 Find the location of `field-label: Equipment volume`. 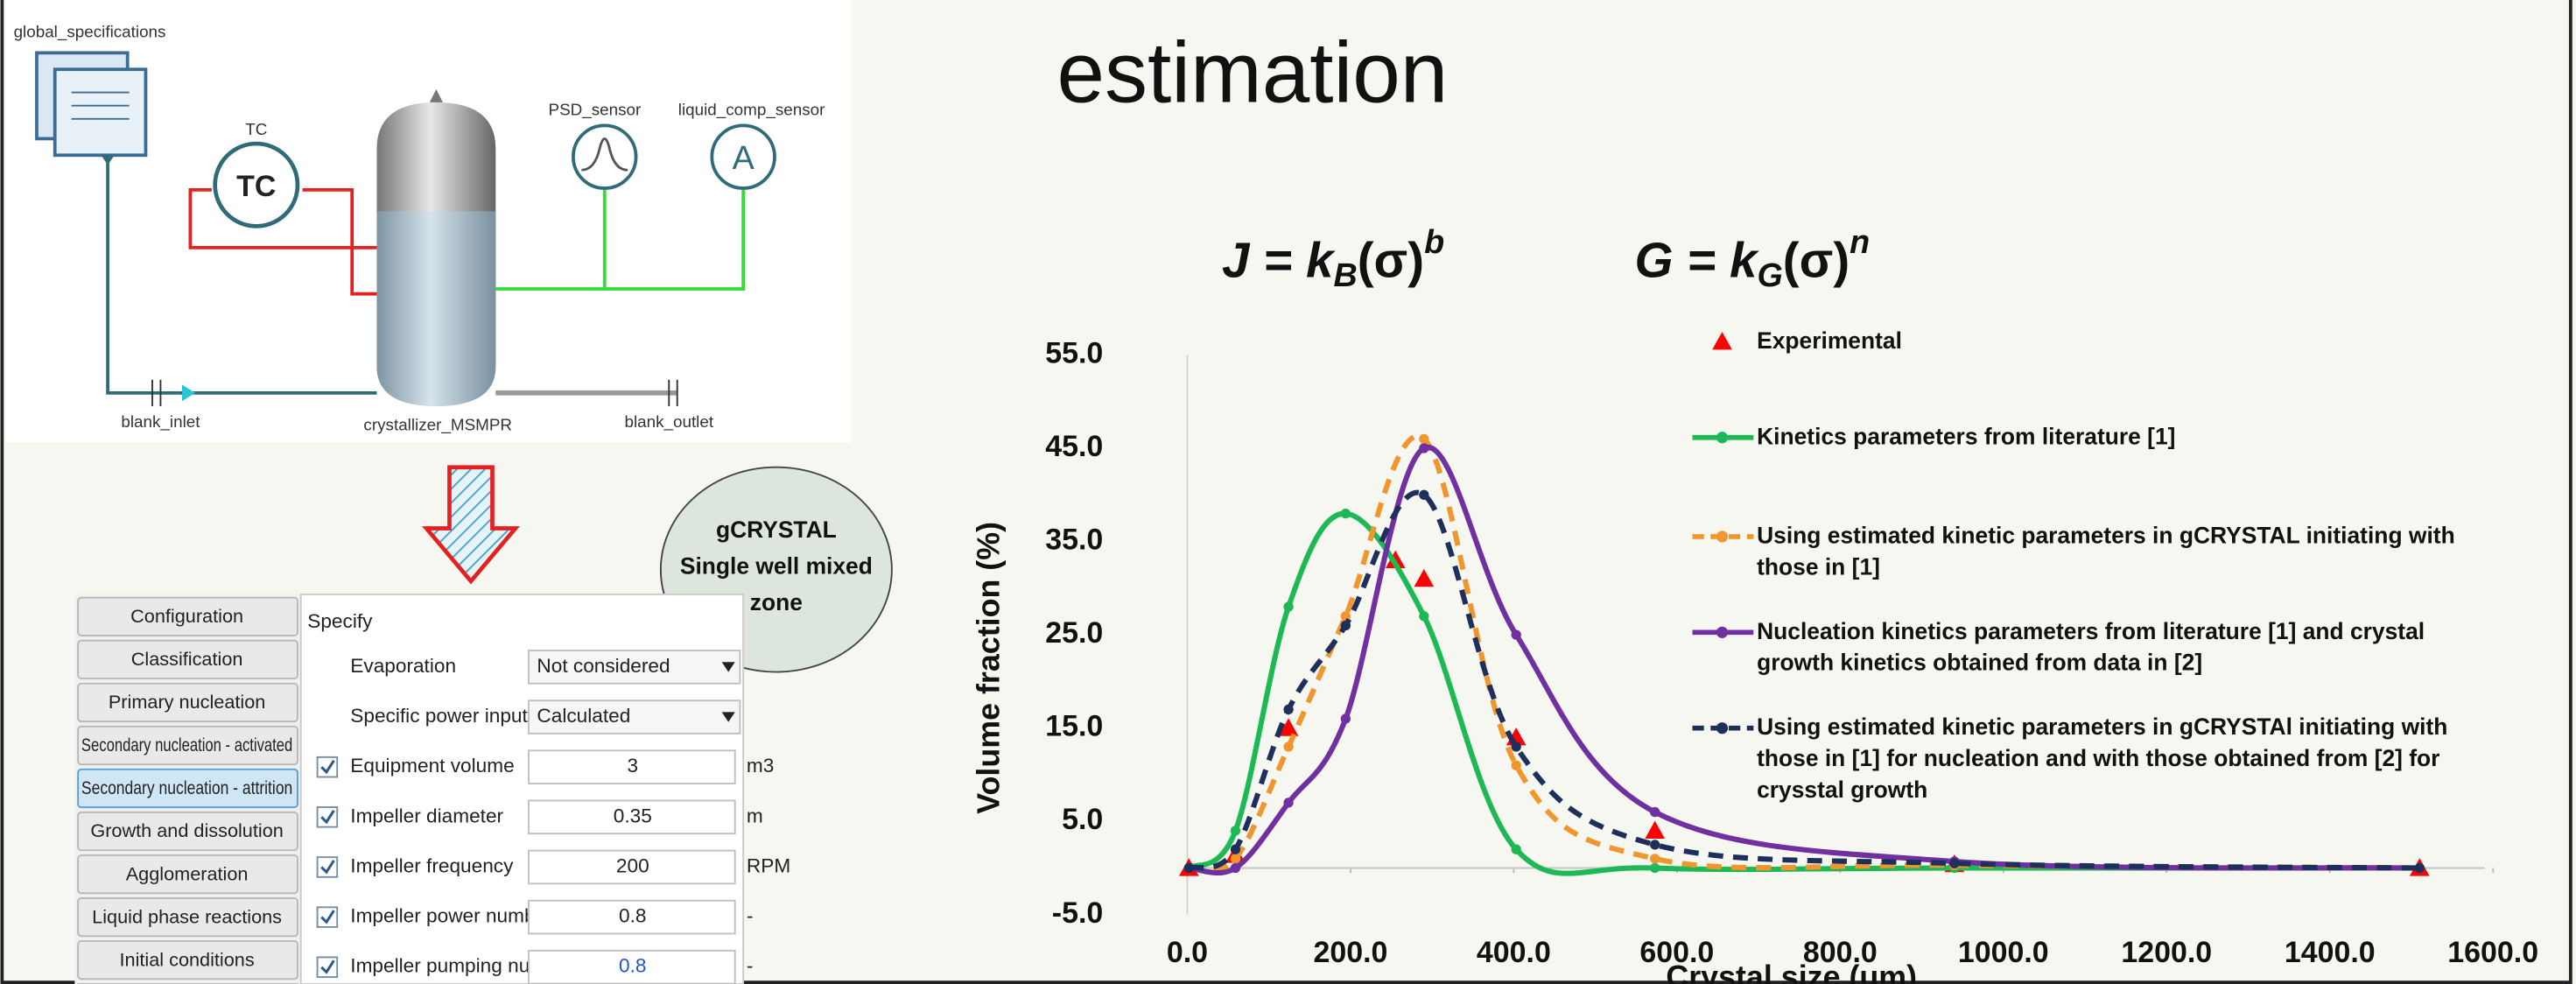

field-label: Equipment volume is located at coordinates (432, 766).